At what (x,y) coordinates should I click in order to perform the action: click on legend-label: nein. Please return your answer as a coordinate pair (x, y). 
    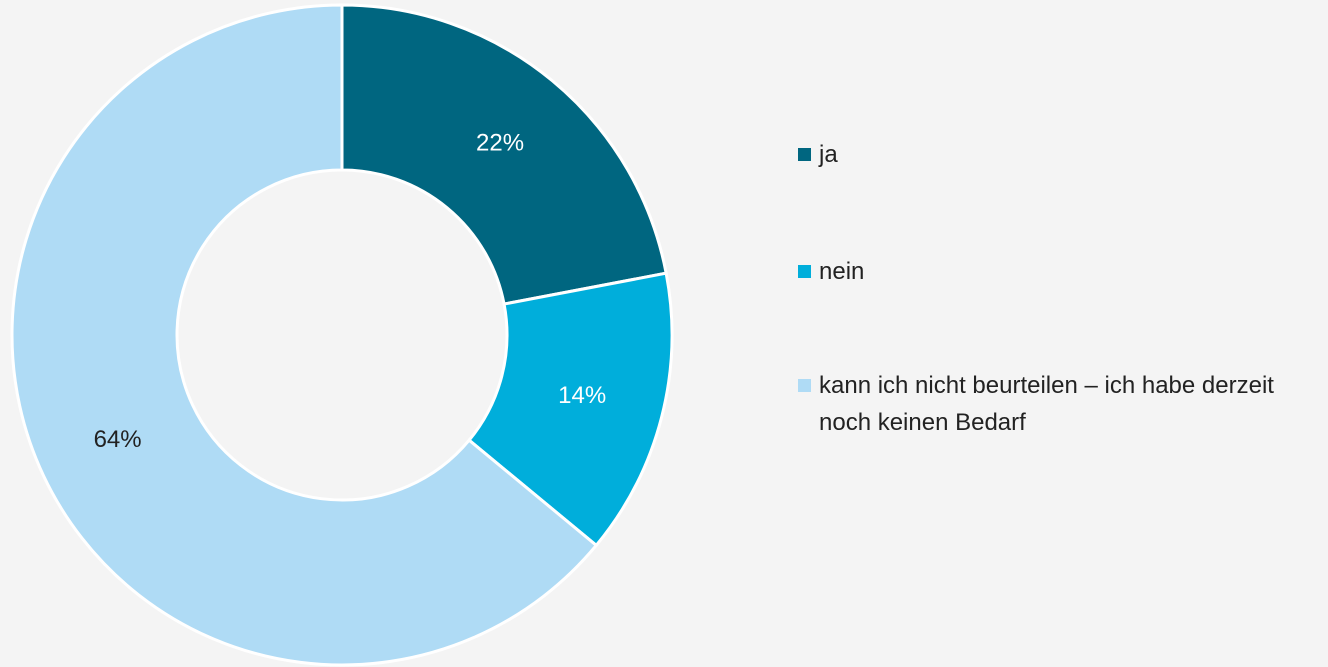
    Looking at the image, I should click on (842, 271).